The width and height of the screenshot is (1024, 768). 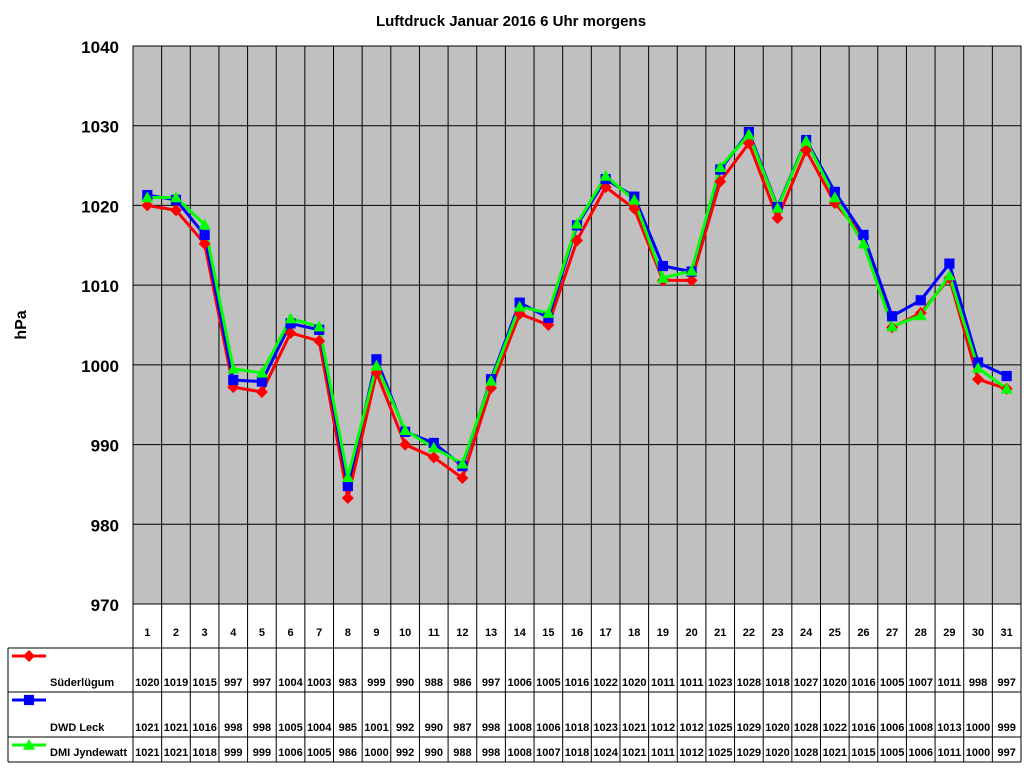 What do you see at coordinates (605, 728) in the screenshot?
I see `table-cell-value: 1023` at bounding box center [605, 728].